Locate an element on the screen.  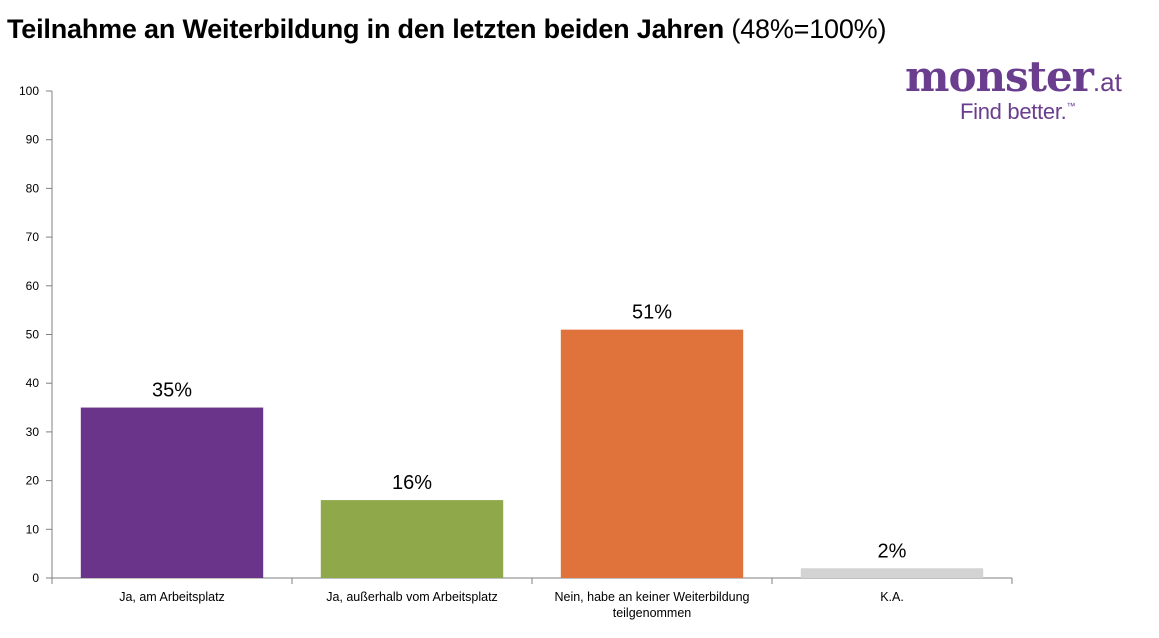
x-tick-label: Ja, außerhalb vom Arbeitsplatz is located at coordinates (412, 597).